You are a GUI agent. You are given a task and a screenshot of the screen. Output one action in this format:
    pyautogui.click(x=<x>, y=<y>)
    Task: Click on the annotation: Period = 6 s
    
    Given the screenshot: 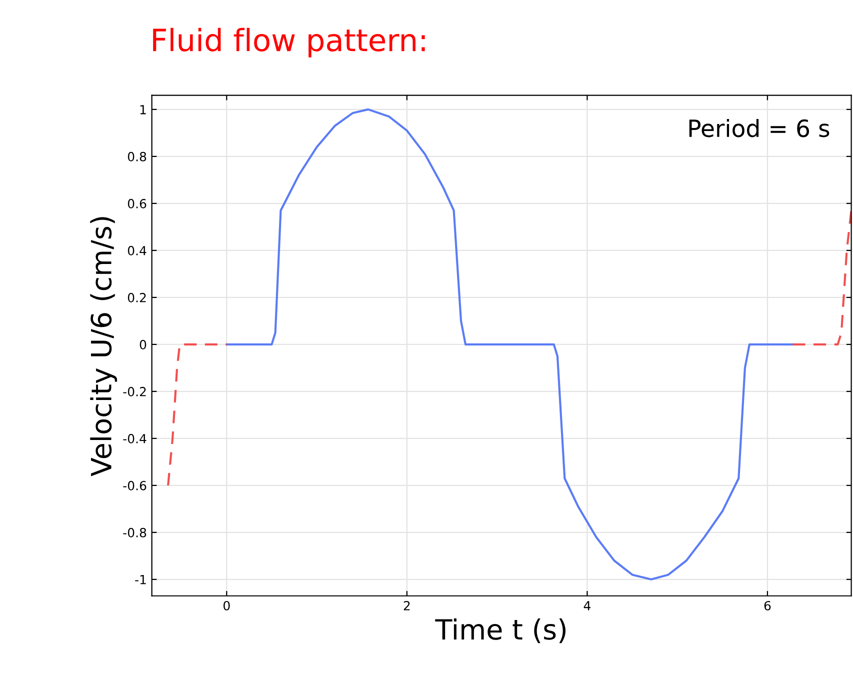 What is the action you would take?
    pyautogui.click(x=759, y=128)
    